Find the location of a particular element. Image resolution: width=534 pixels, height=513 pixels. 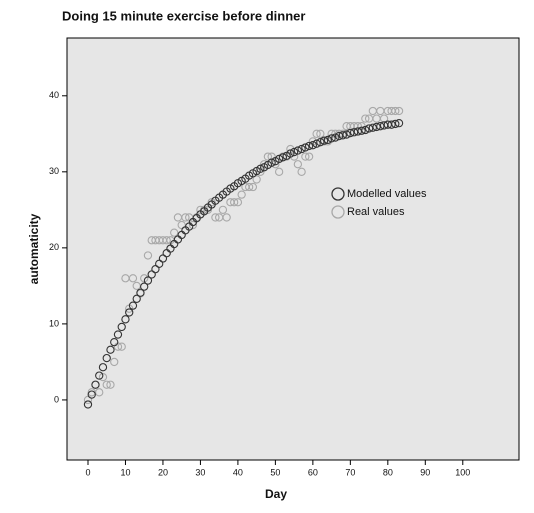

x-tick-label: 30 is located at coordinates (200, 472).